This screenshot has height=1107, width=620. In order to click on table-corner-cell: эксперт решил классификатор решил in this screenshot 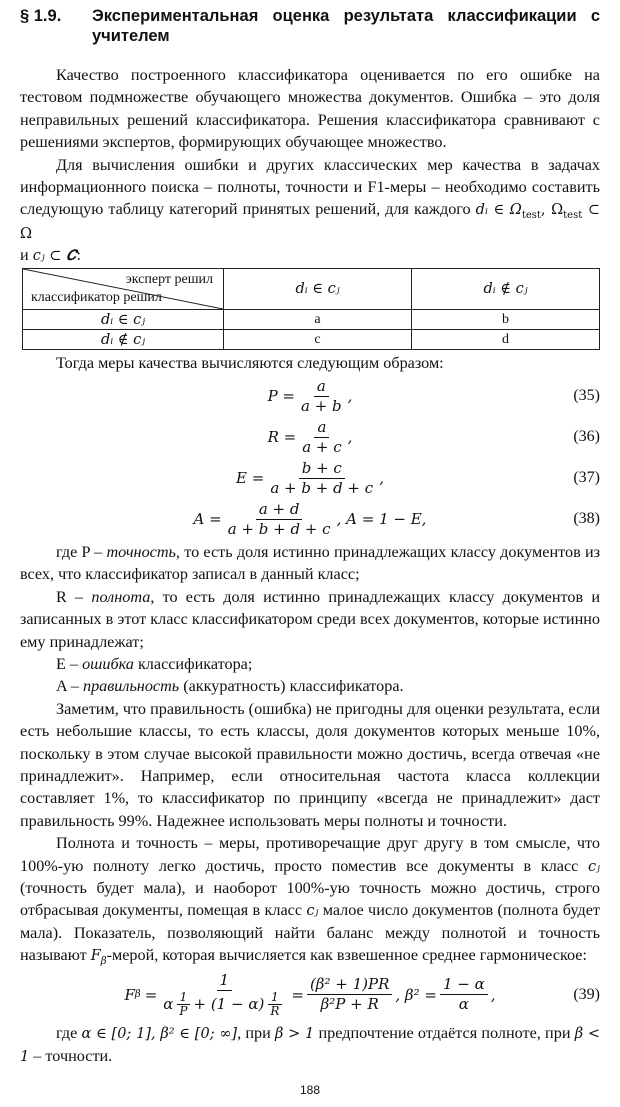, I will do `click(123, 289)`.